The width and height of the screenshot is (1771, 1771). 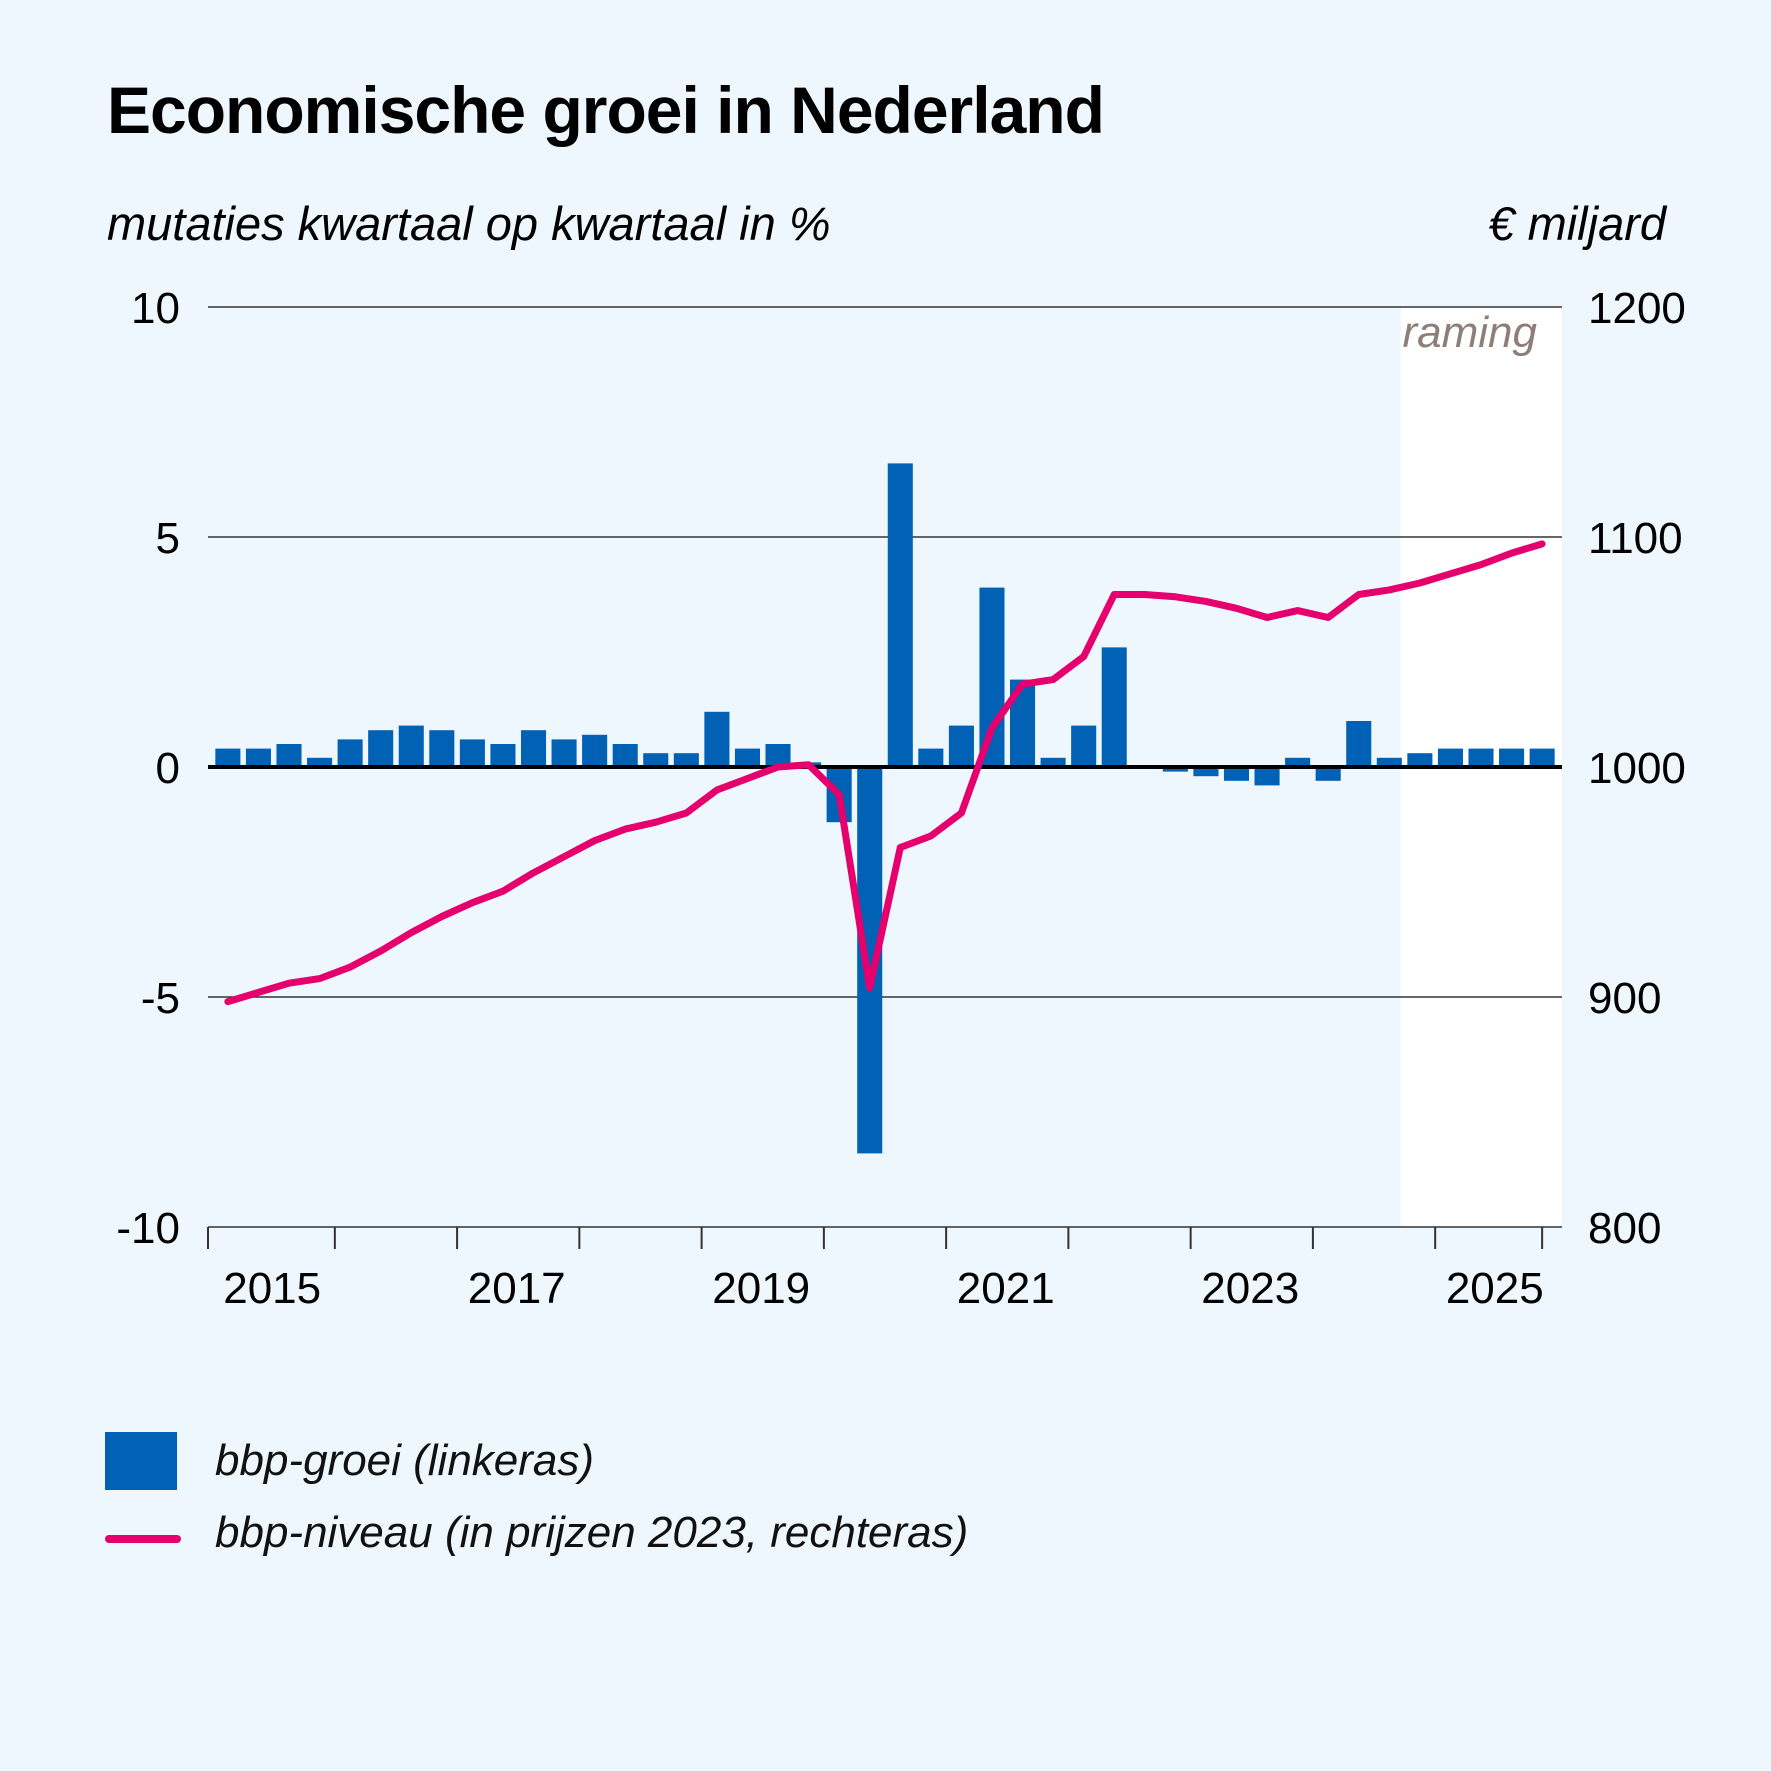 What do you see at coordinates (1495, 1288) in the screenshot?
I see `x-tick-label: 2025` at bounding box center [1495, 1288].